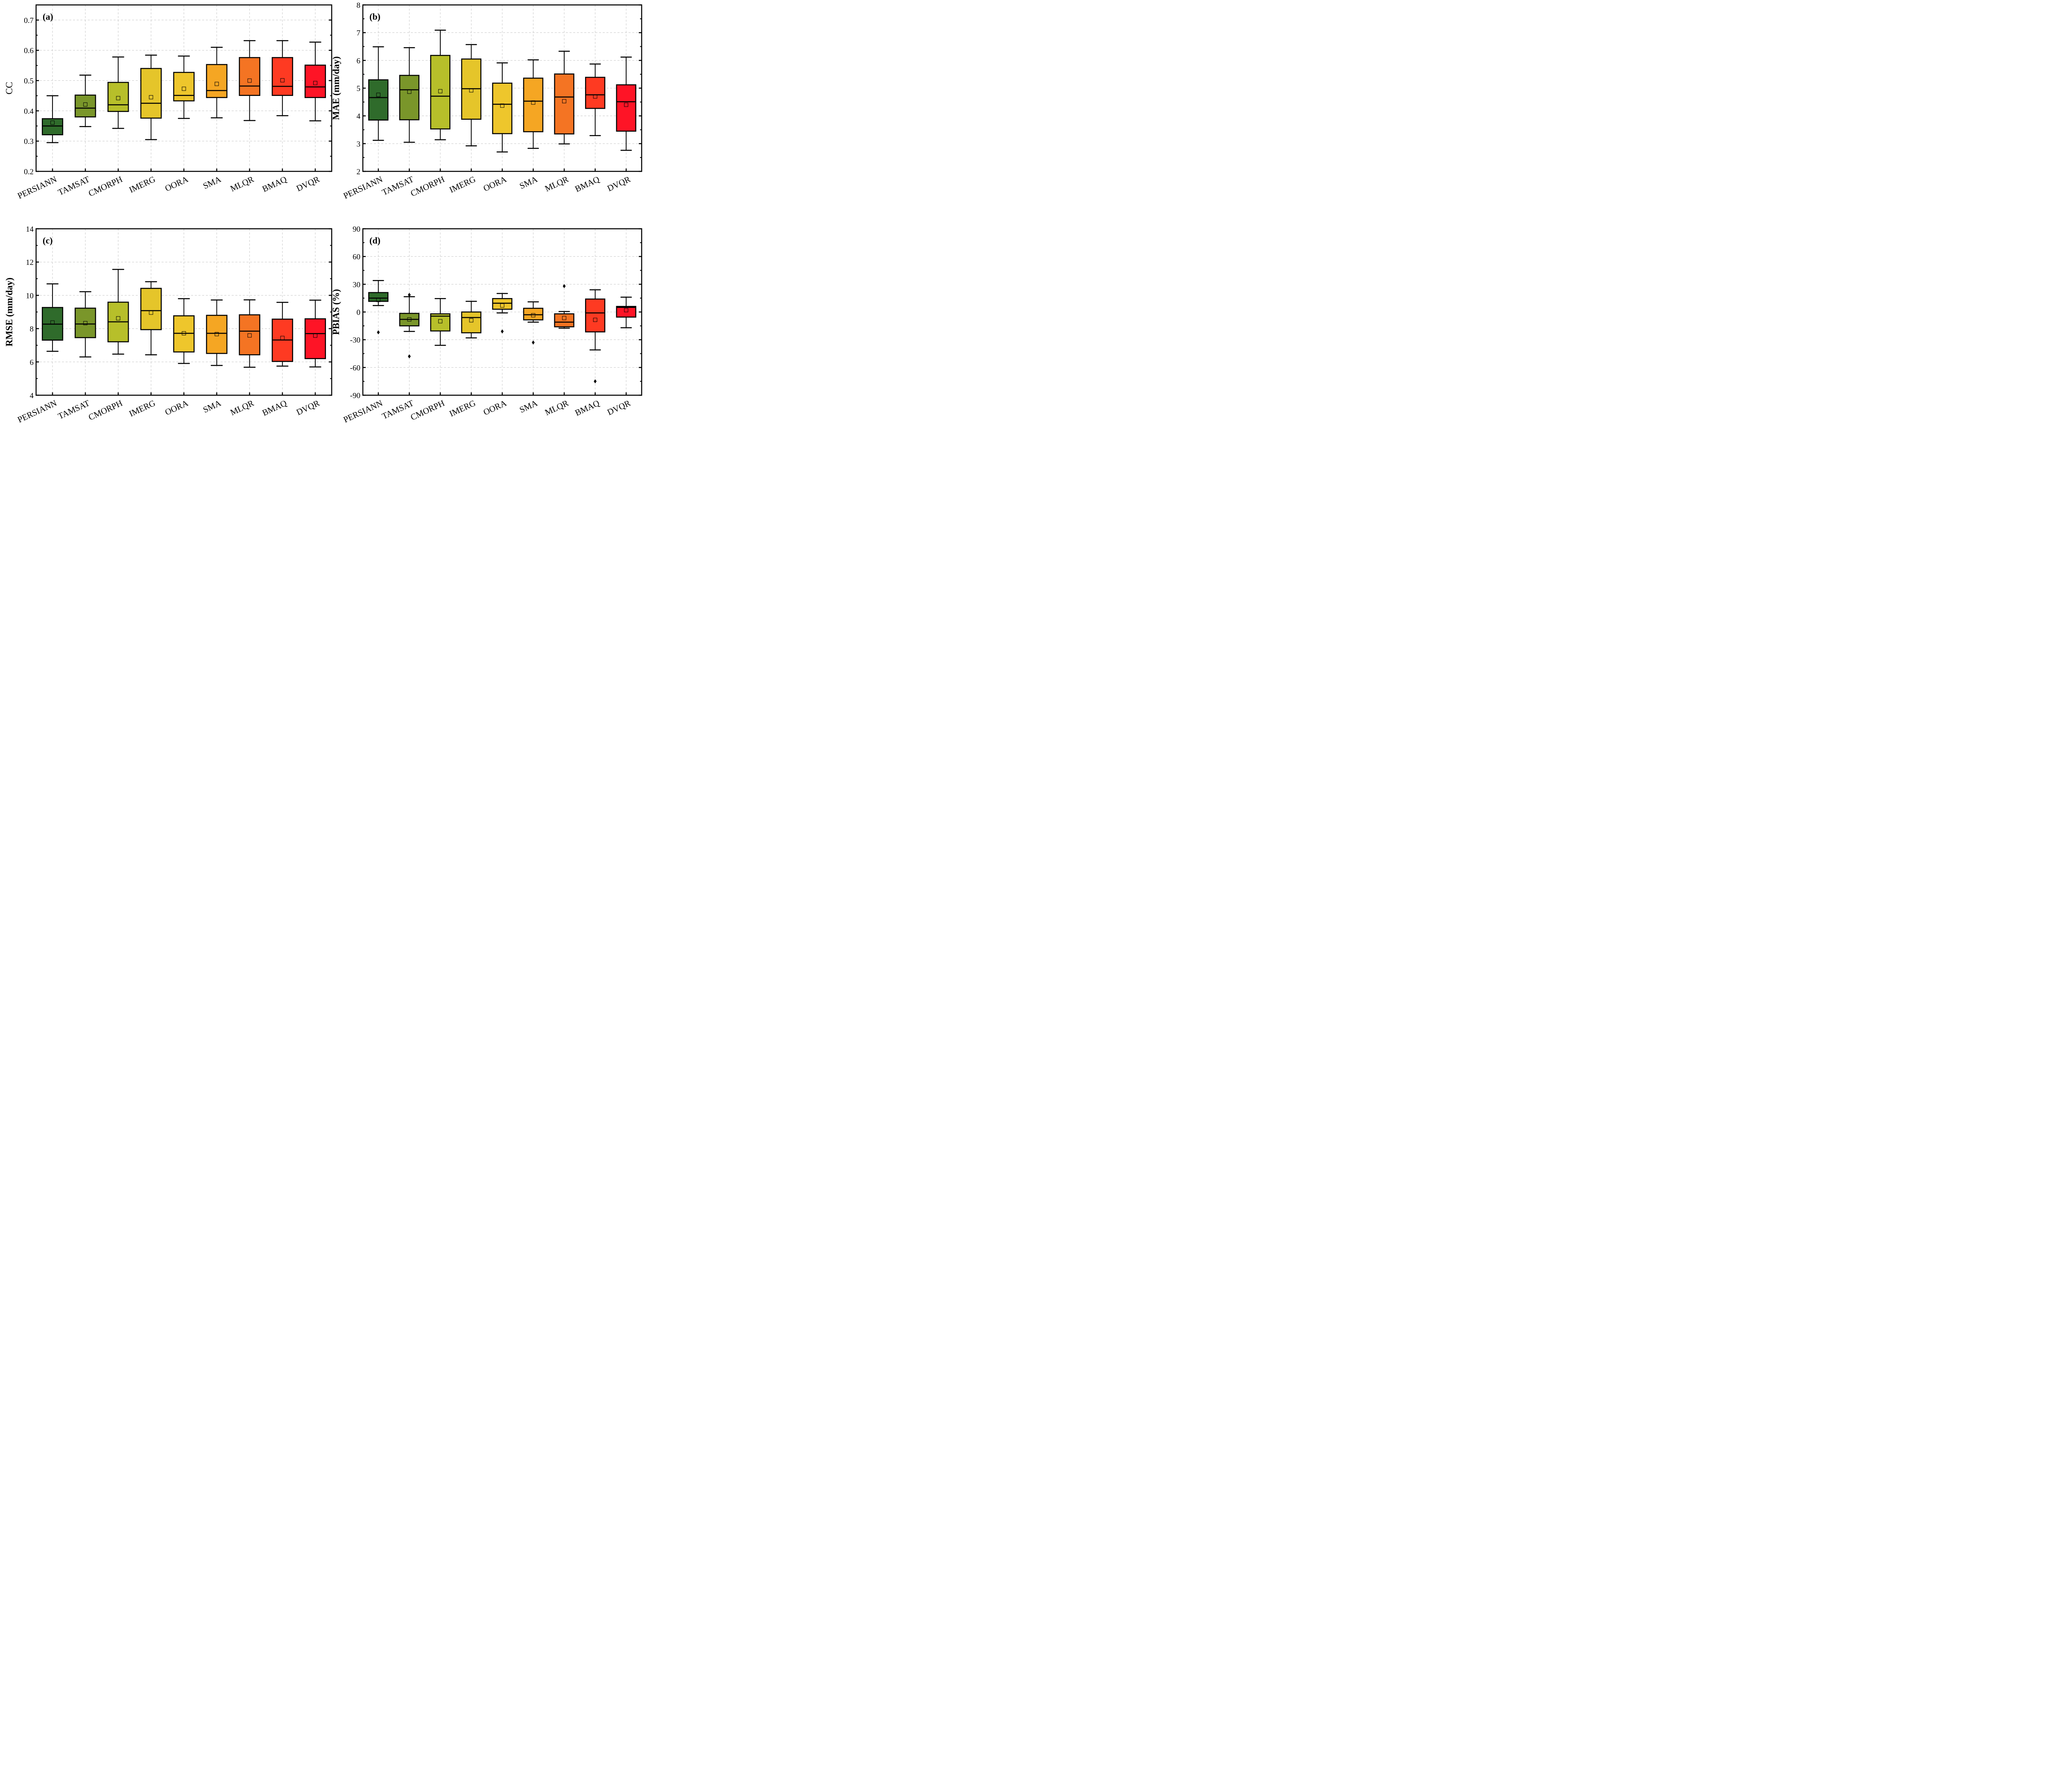 Image resolution: width=2050 pixels, height=1792 pixels. Describe the element at coordinates (355, 396) in the screenshot. I see `y-tick-label: -90` at that location.